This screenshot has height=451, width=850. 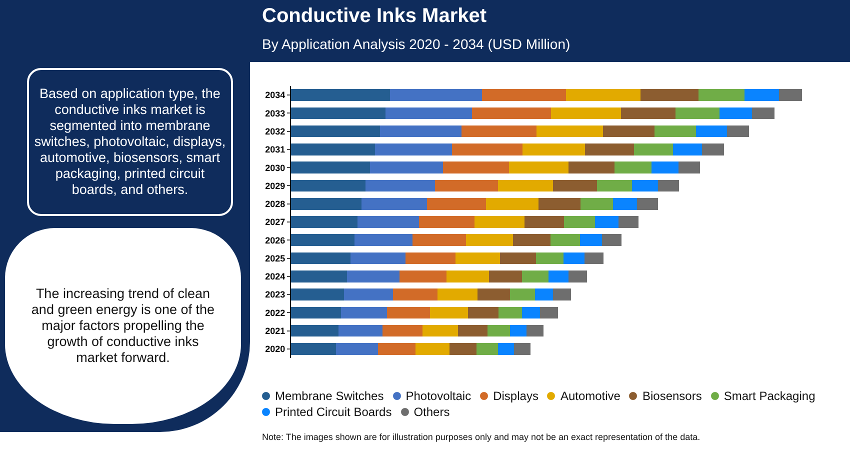 I want to click on y-tick-label: 2029, so click(x=275, y=185).